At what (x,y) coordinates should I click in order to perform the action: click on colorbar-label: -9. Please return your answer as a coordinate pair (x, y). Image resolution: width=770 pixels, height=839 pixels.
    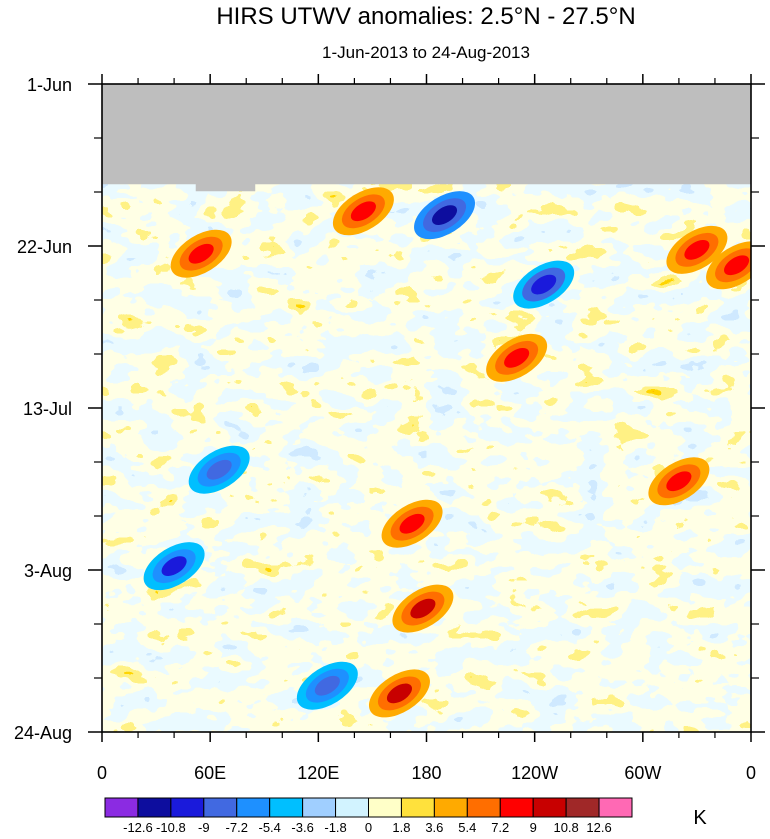
    Looking at the image, I should click on (204, 827).